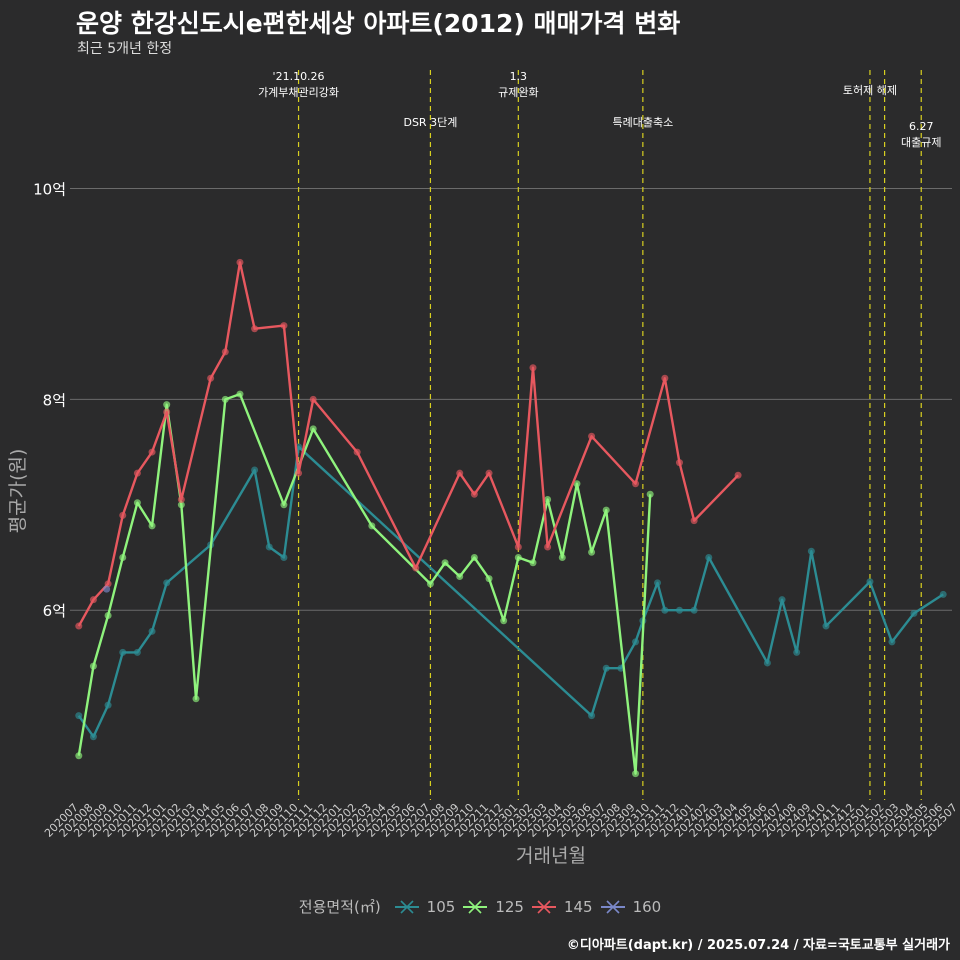  I want to click on event-label: 규제완화, so click(518, 92).